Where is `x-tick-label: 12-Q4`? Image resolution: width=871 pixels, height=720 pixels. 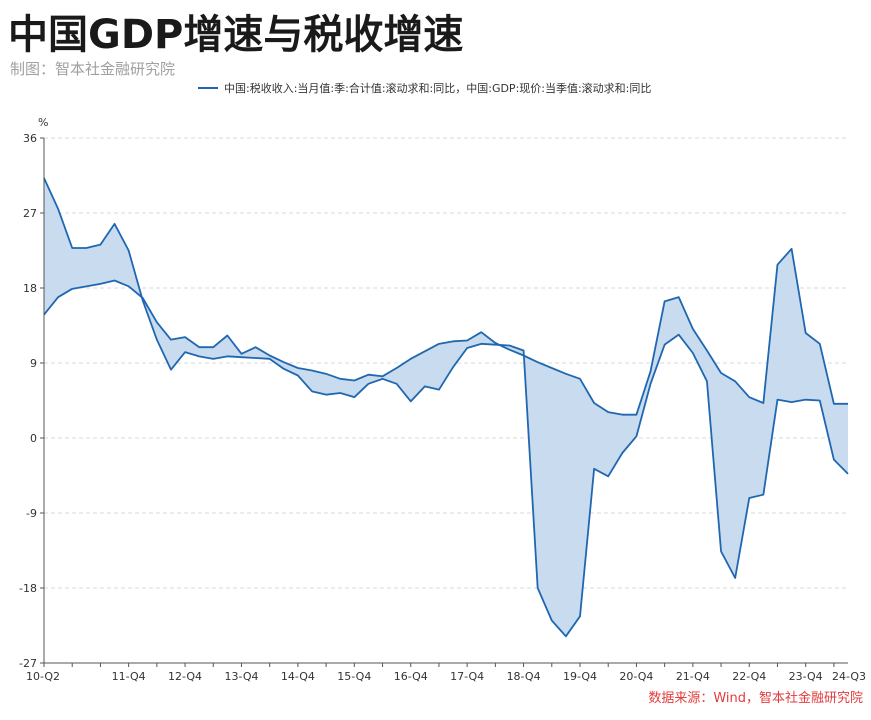
x-tick-label: 12-Q4 is located at coordinates (185, 676).